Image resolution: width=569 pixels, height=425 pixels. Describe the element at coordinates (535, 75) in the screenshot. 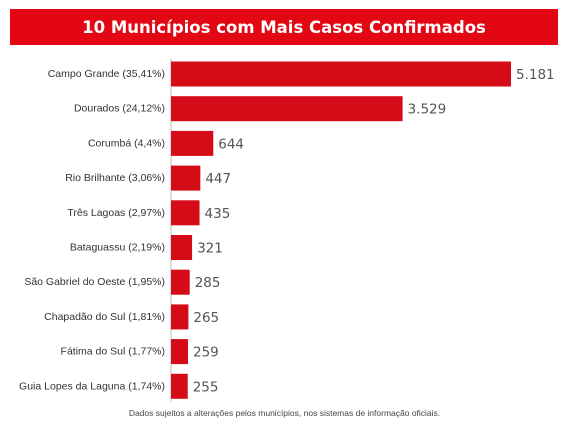

I see `data-label: 5.181` at that location.